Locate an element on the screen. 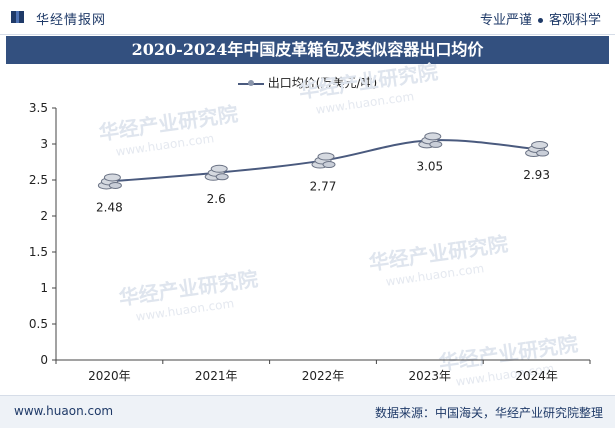  data-label: 2.77 is located at coordinates (323, 187).